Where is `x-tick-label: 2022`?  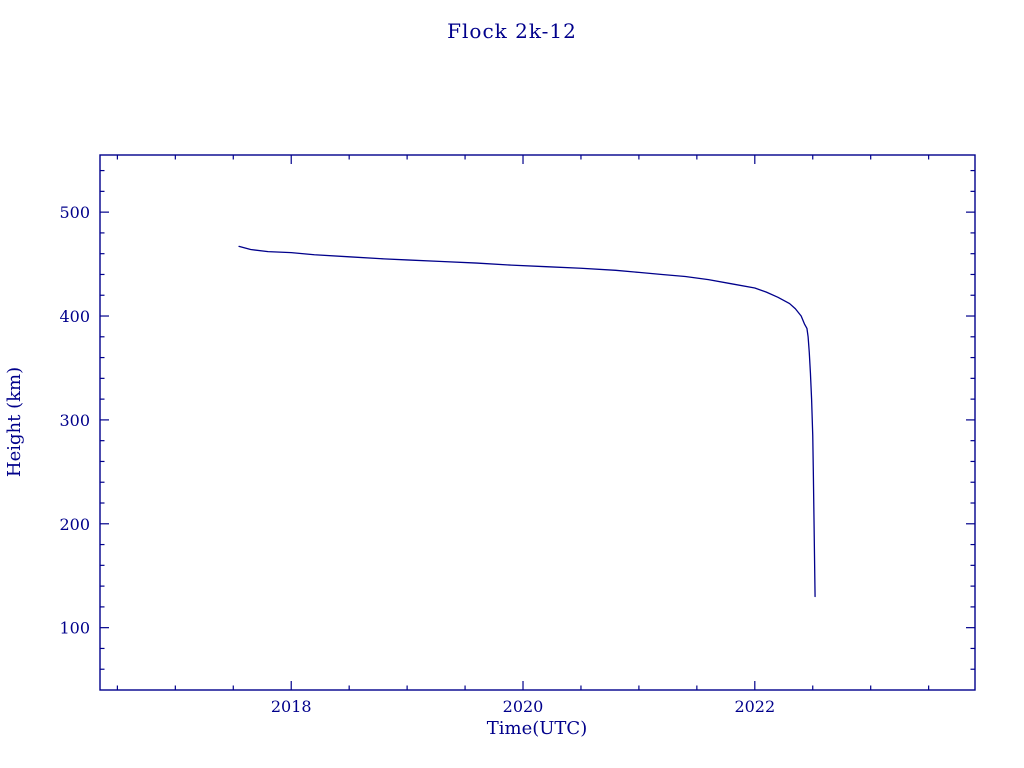 x-tick-label: 2022 is located at coordinates (754, 706).